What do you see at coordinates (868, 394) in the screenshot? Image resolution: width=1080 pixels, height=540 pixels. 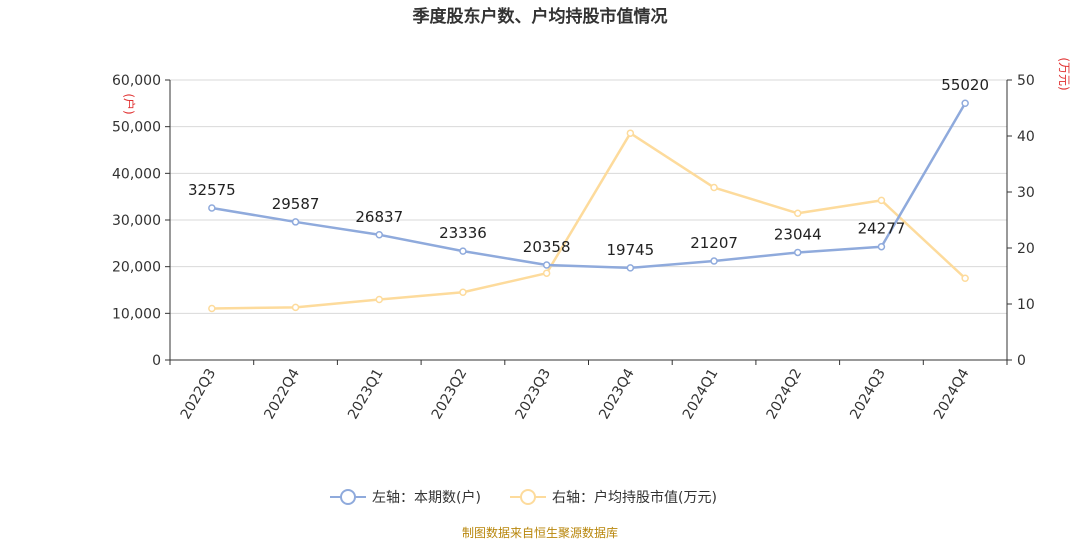 I see `x-axis-tick-label: 2024Q3` at bounding box center [868, 394].